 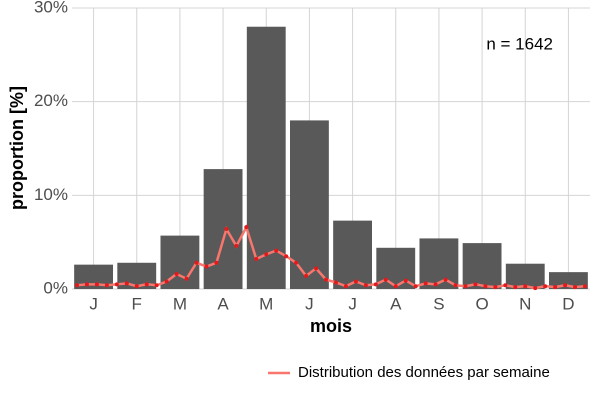 I want to click on y-tick-label: 20%, so click(x=51, y=100).